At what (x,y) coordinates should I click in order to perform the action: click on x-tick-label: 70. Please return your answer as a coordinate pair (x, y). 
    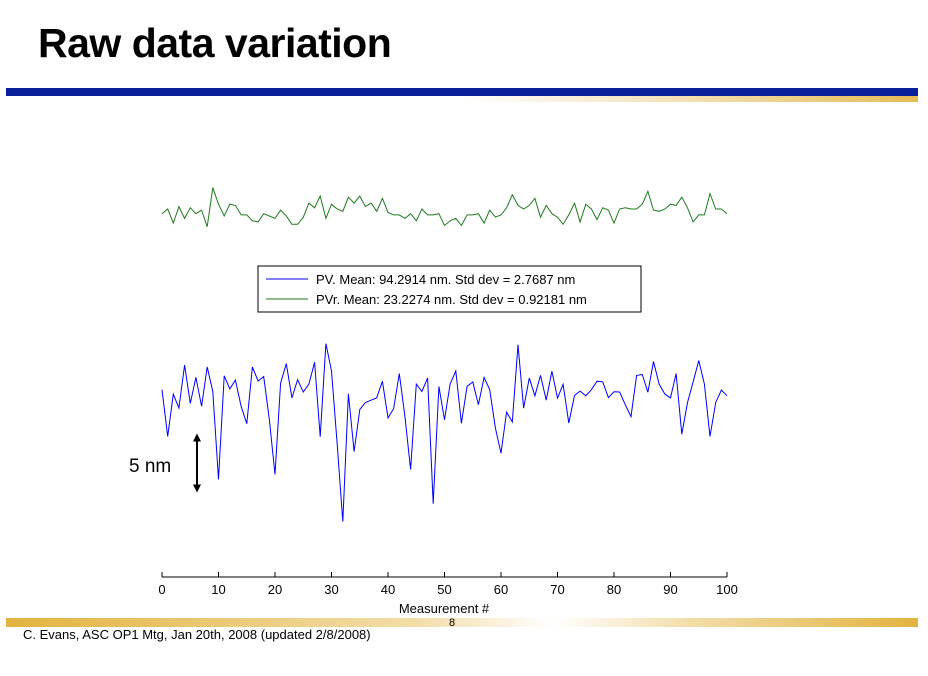
    Looking at the image, I should click on (557, 589).